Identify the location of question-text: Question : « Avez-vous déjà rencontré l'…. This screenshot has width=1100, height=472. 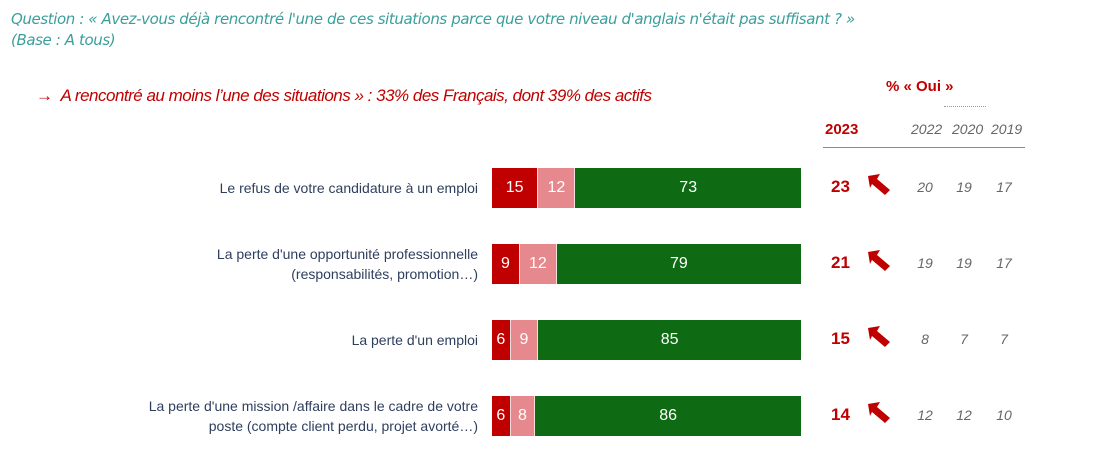
(433, 30).